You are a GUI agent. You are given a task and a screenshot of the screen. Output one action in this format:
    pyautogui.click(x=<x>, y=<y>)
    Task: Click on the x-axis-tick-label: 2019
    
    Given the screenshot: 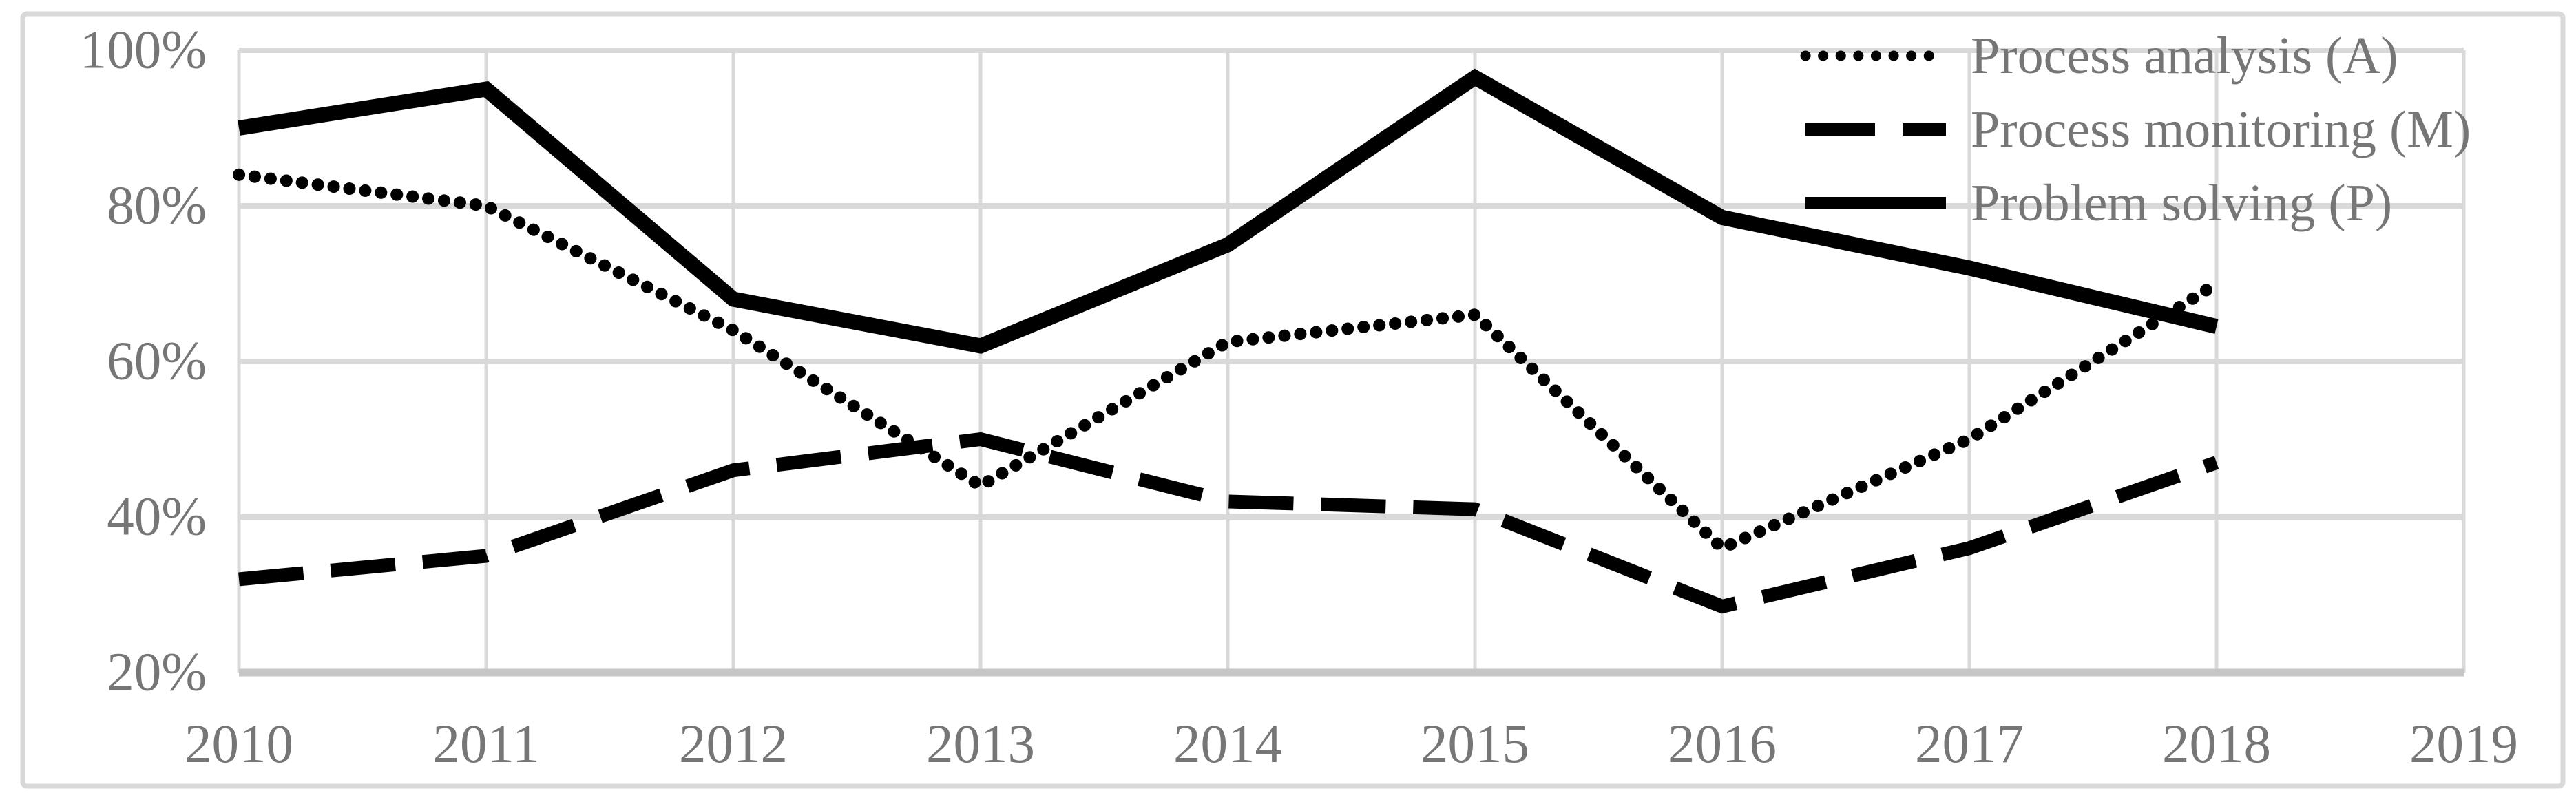 What is the action you would take?
    pyautogui.click(x=2463, y=744)
    